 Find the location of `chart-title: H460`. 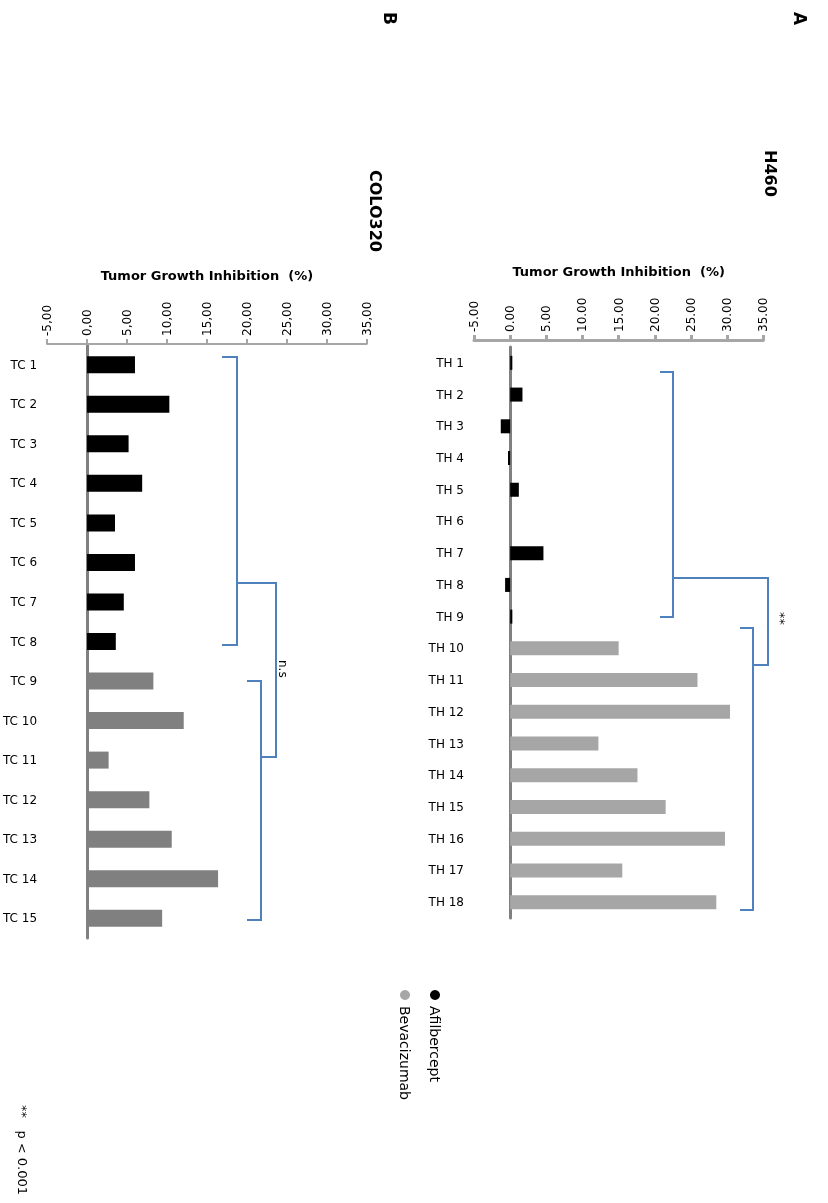

chart-title: H460 is located at coordinates (770, 173).